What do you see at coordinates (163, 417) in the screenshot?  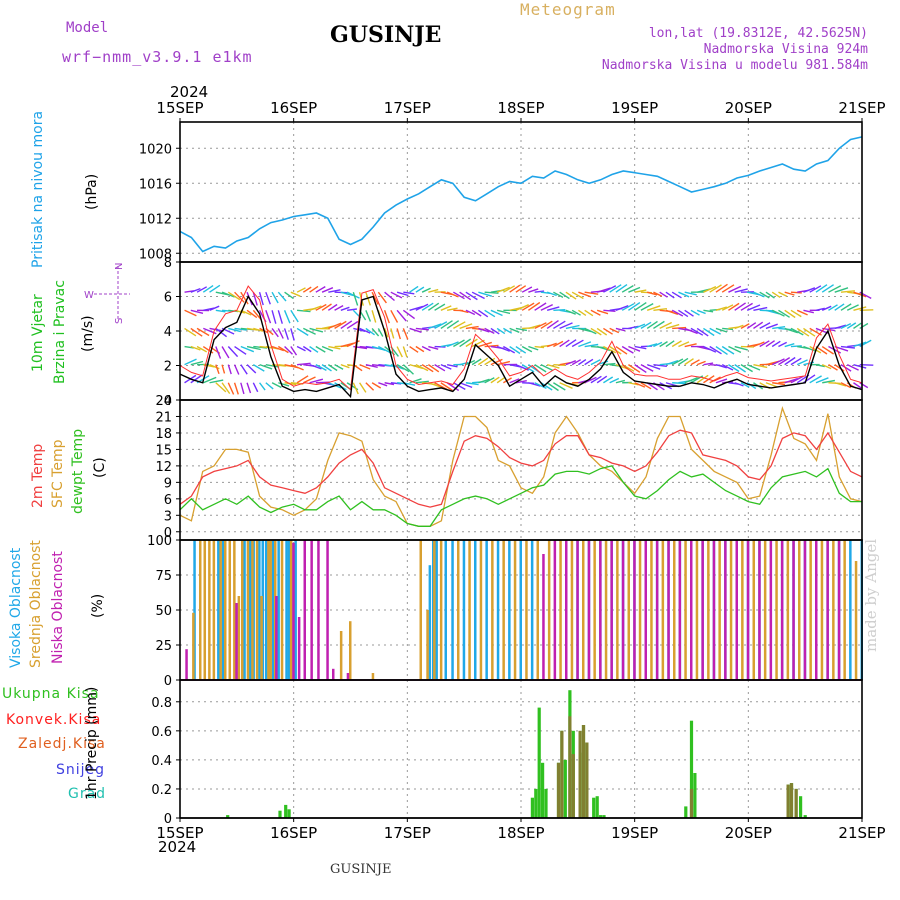 I see `y-tick-label: 21` at bounding box center [163, 417].